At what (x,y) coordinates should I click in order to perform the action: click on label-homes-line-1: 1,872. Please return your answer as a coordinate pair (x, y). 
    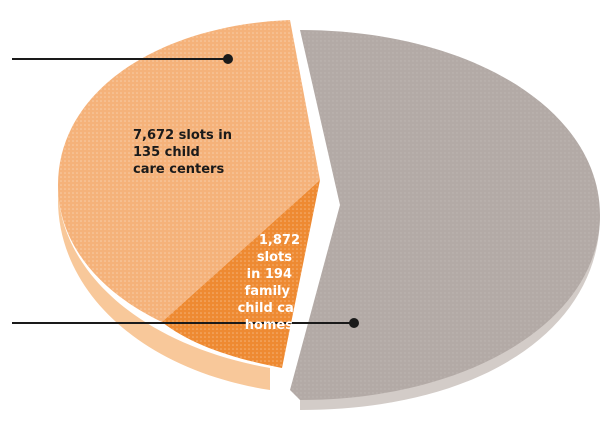
    Looking at the image, I should click on (279, 240).